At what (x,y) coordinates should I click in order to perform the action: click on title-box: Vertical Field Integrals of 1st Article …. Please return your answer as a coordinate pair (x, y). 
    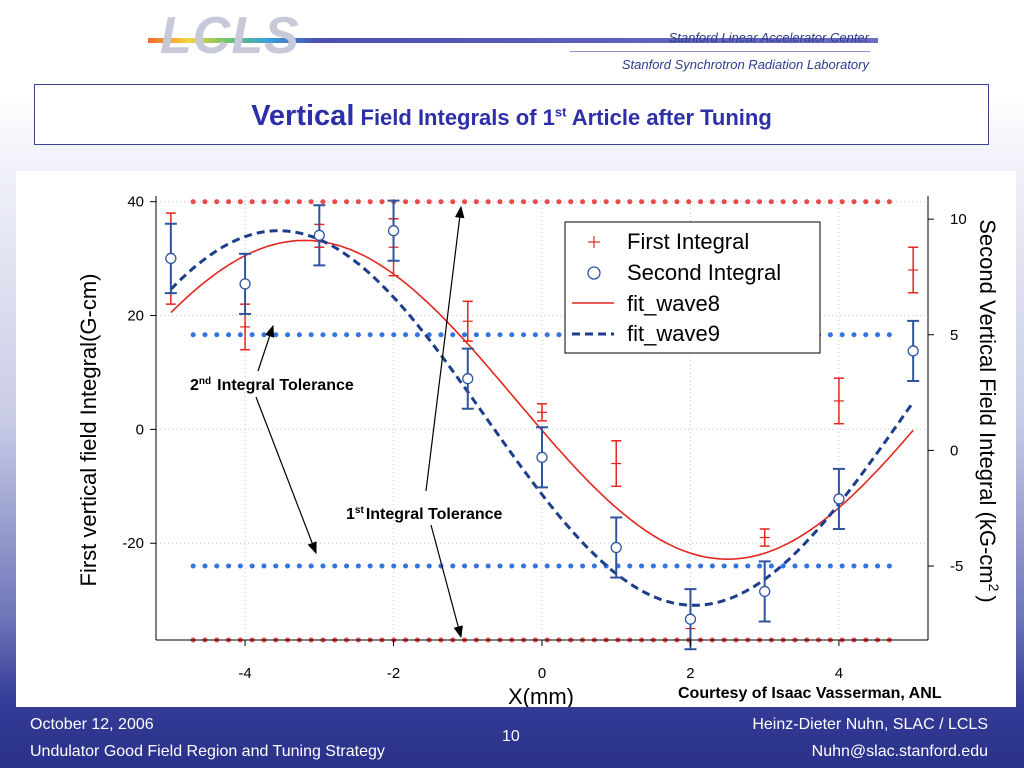
    Looking at the image, I should click on (511, 114).